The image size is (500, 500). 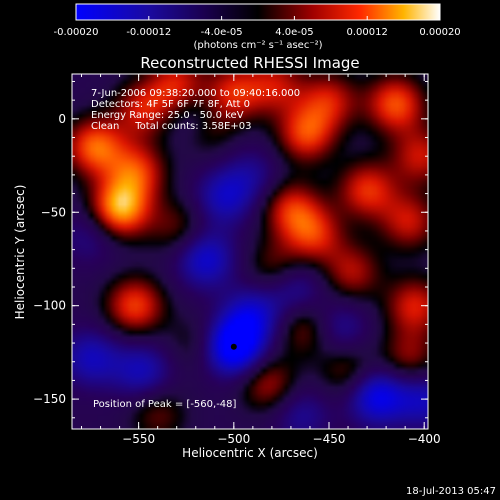 I want to click on colorbar-tick-label: 4.0e-05, so click(x=294, y=32).